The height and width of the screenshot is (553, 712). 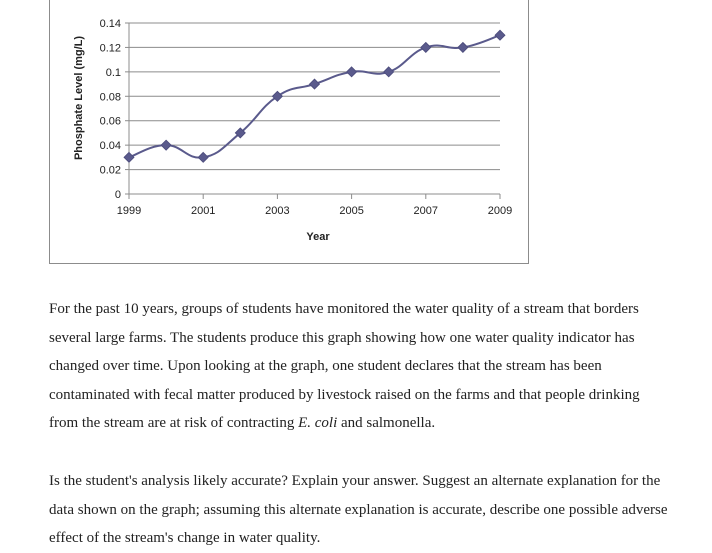 I want to click on y-tick-label: 0.08, so click(x=110, y=97).